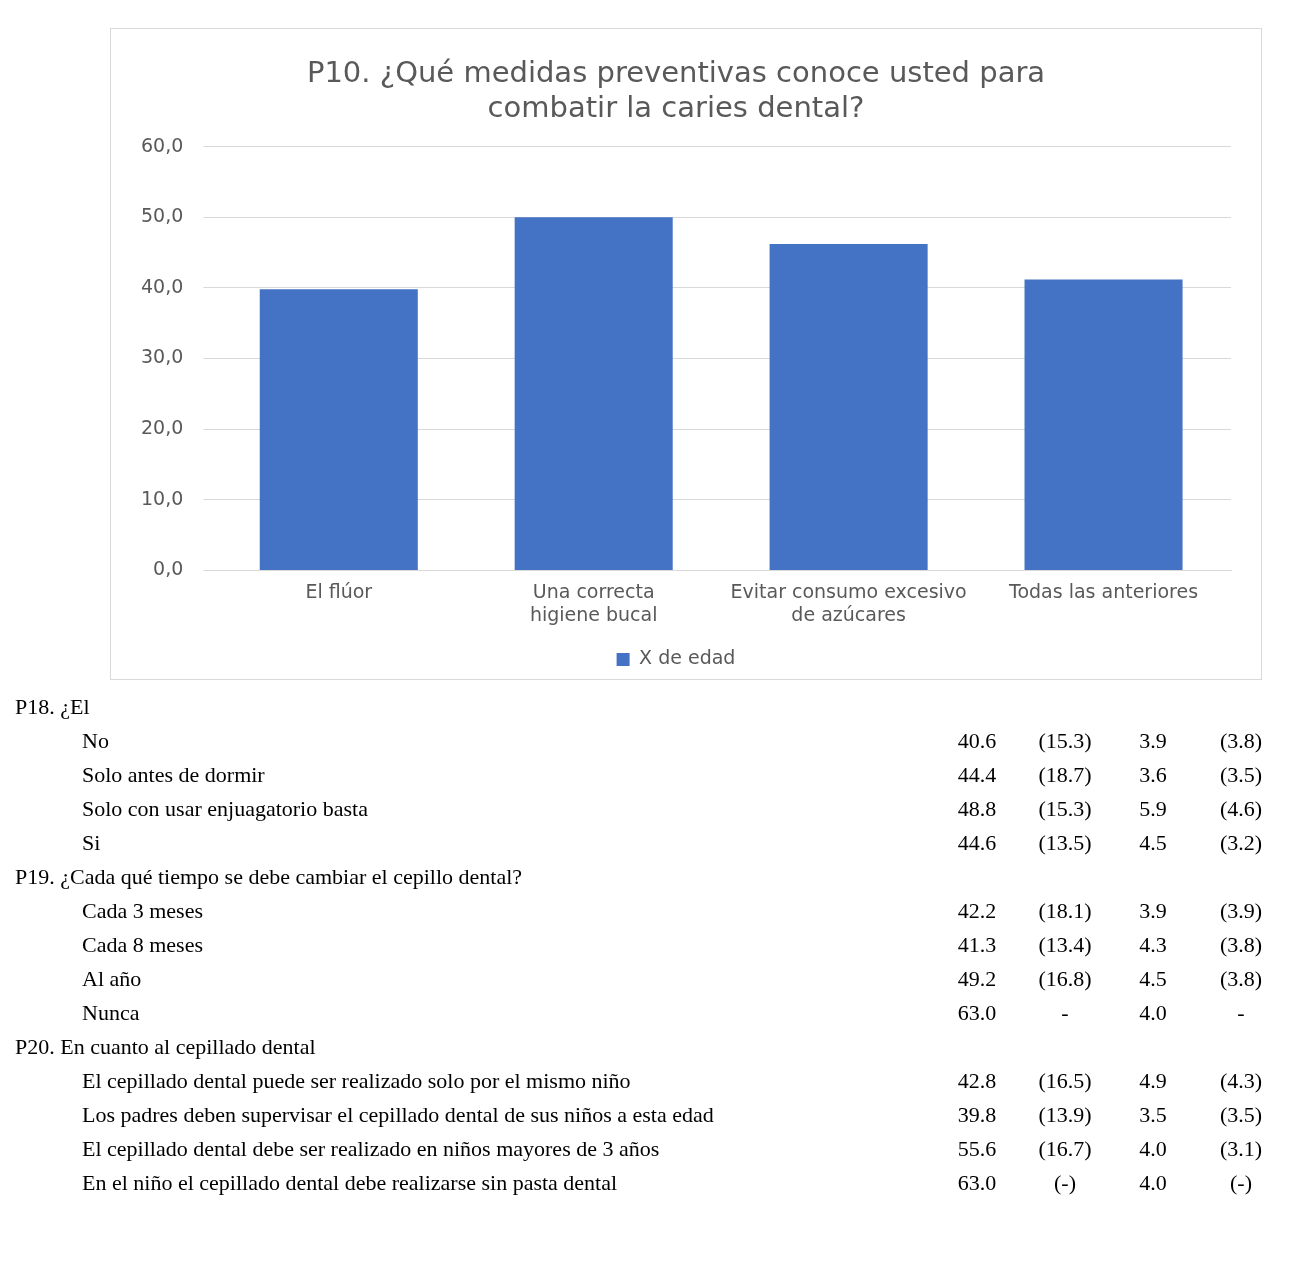  I want to click on y-tick-label: 10,0, so click(162, 497).